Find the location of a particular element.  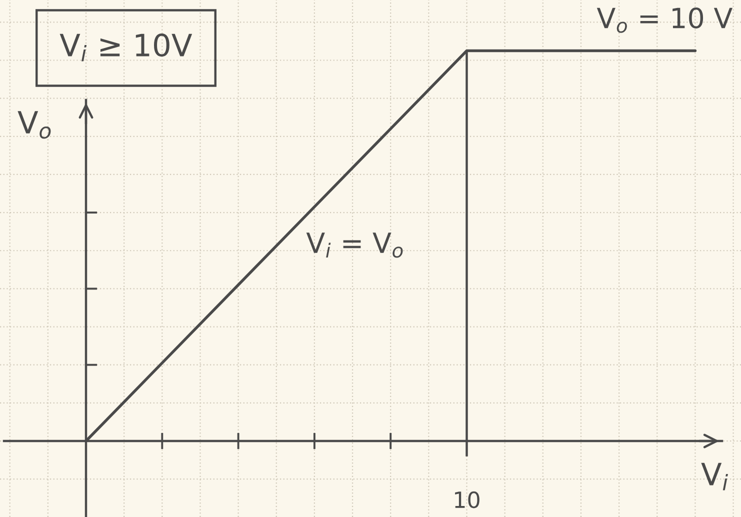

chart-title: V$_{i}$ ≥ 10V is located at coordinates (126, 48).